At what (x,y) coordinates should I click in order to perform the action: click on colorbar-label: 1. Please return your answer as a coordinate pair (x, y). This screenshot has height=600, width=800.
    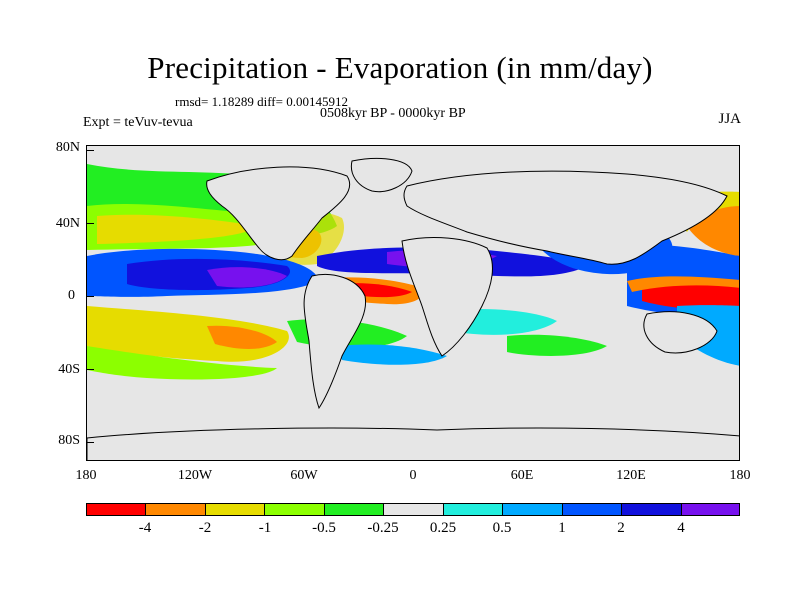
    Looking at the image, I should click on (562, 528).